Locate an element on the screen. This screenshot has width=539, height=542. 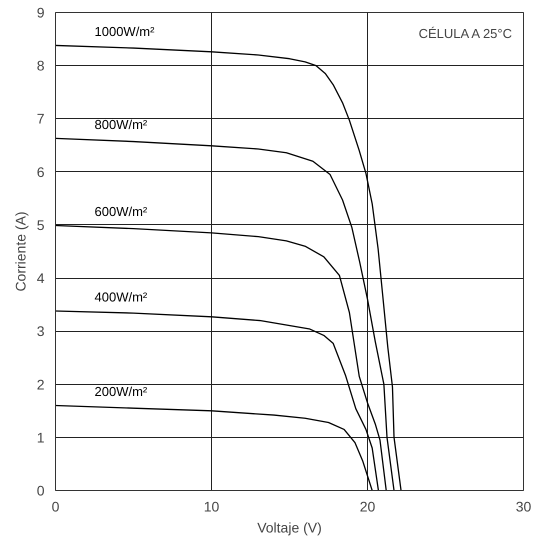
y-tick-label: 0 is located at coordinates (40, 490).